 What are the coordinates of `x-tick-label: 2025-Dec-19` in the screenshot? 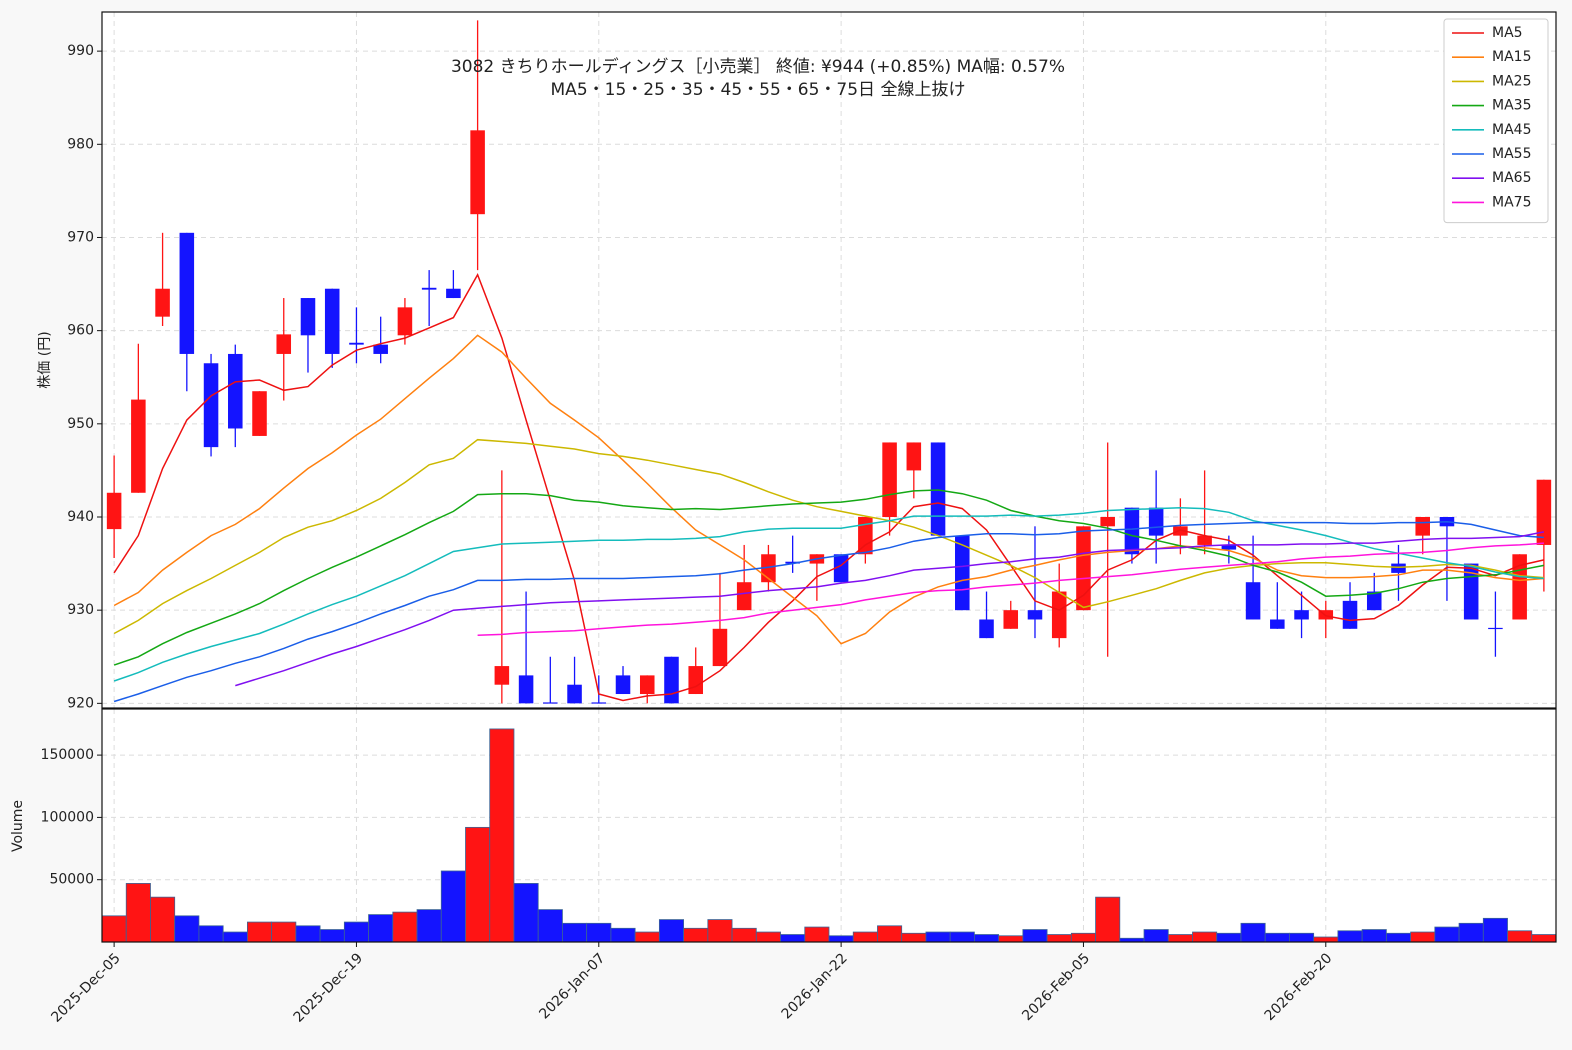 It's located at (328, 987).